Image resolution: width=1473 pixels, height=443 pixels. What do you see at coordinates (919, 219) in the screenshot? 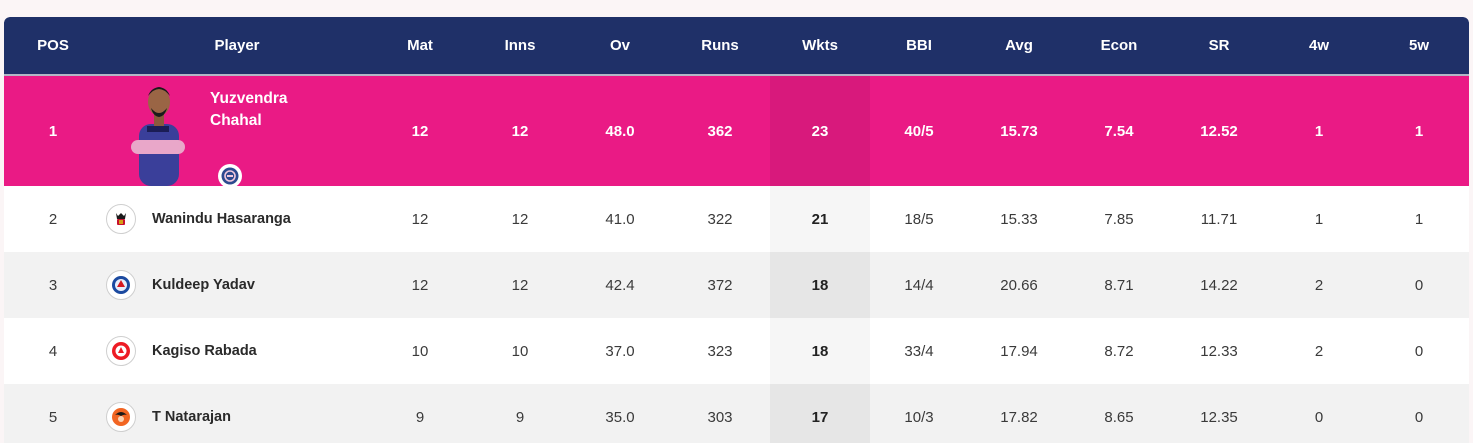
I see `bbi-cell: 18/5` at bounding box center [919, 219].